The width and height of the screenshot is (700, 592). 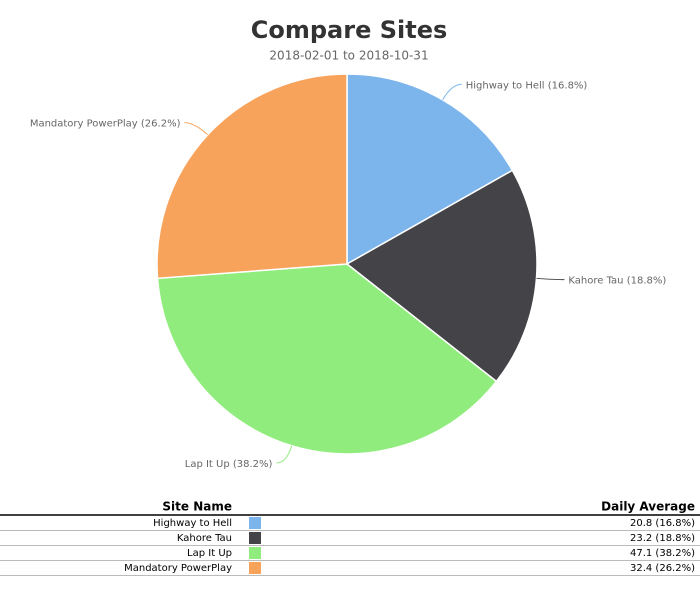 What do you see at coordinates (617, 281) in the screenshot?
I see `data-label: Kahore Tau (18.8%)` at bounding box center [617, 281].